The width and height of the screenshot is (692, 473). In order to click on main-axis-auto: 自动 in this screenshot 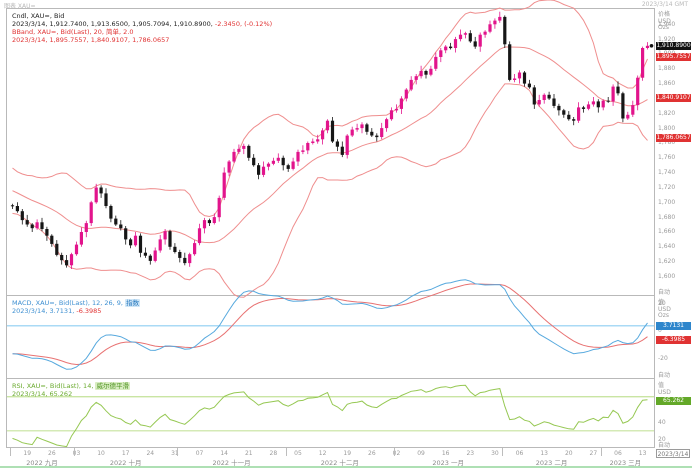, I will do `click(664, 292)`.